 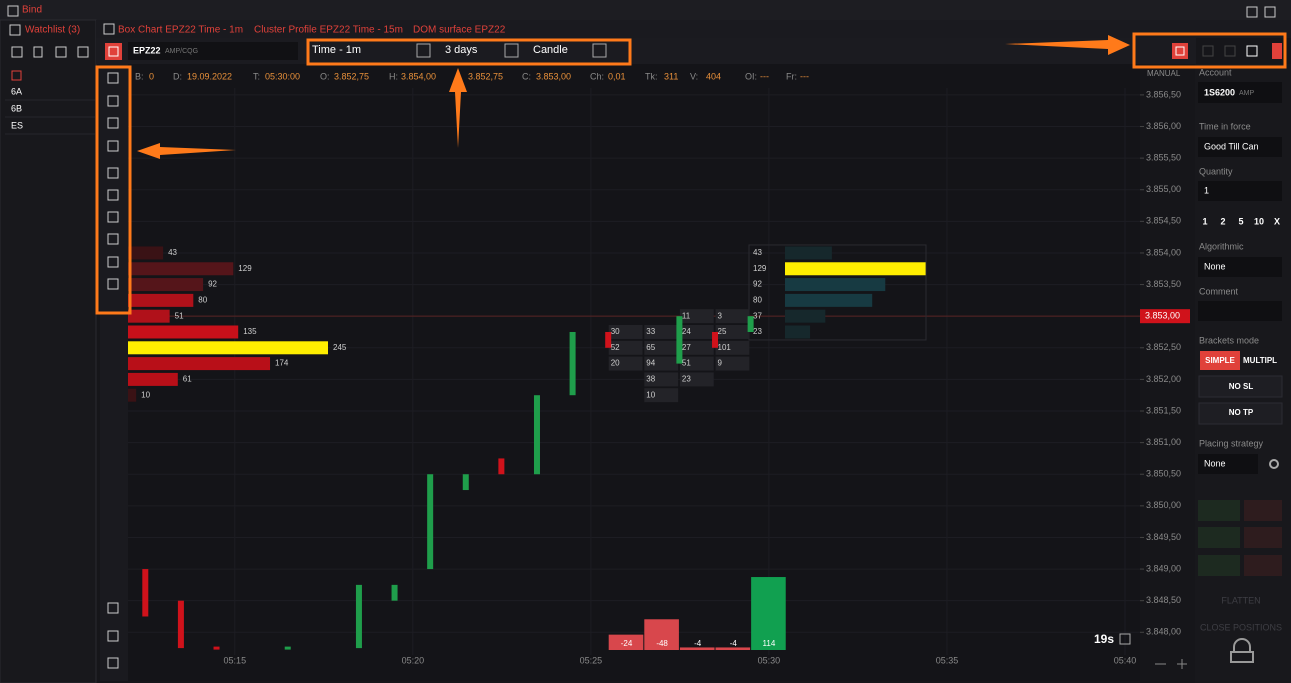 What do you see at coordinates (1164, 73) in the screenshot?
I see `price-scale-mode: MANUAL` at bounding box center [1164, 73].